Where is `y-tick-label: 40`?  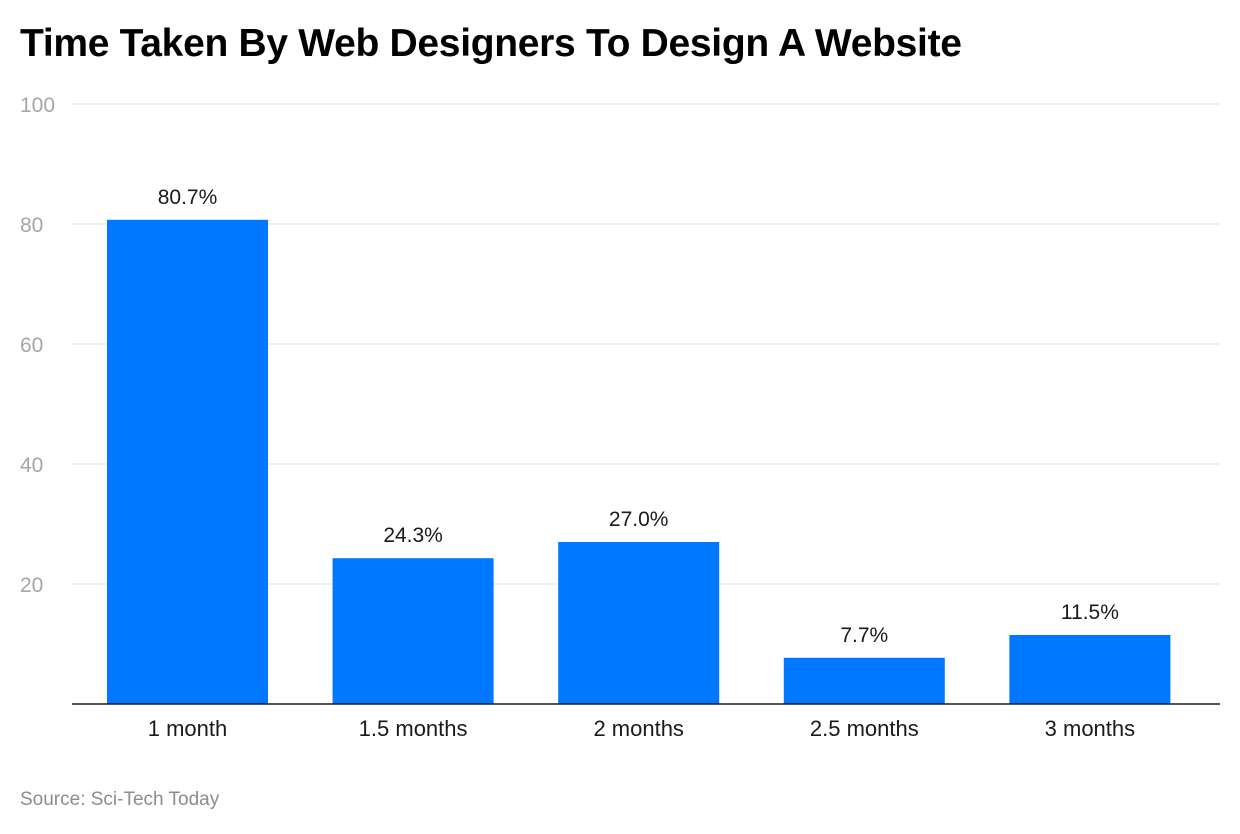
y-tick-label: 40 is located at coordinates (31, 465).